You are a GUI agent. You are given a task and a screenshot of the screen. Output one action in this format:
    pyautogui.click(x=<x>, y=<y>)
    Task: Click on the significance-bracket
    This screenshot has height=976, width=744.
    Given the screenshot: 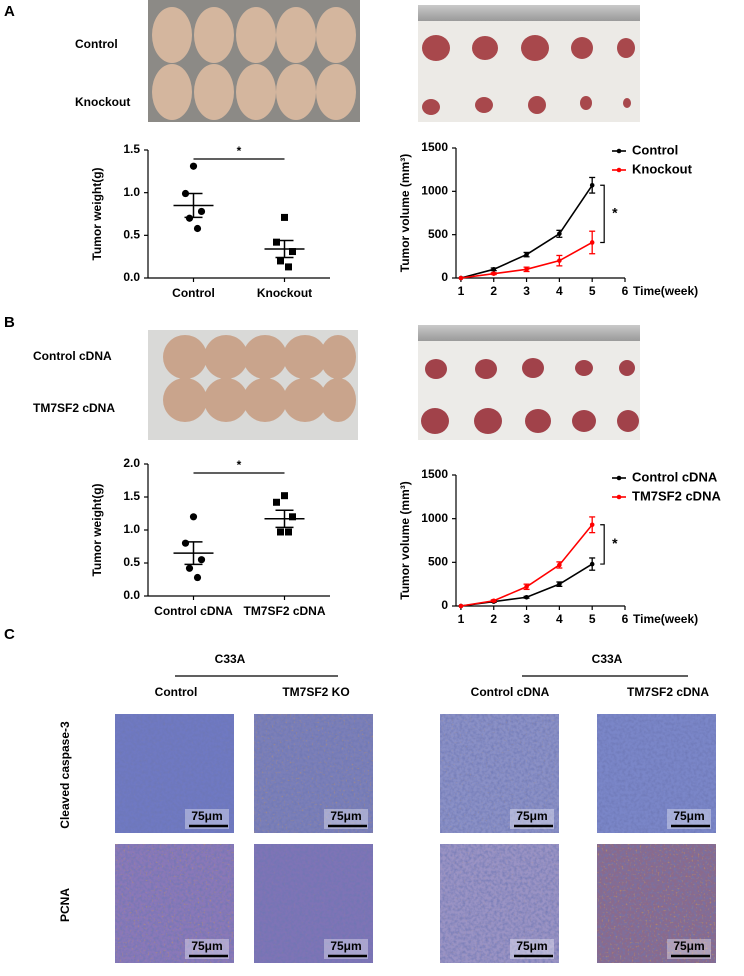 What is the action you would take?
    pyautogui.click(x=602, y=214)
    